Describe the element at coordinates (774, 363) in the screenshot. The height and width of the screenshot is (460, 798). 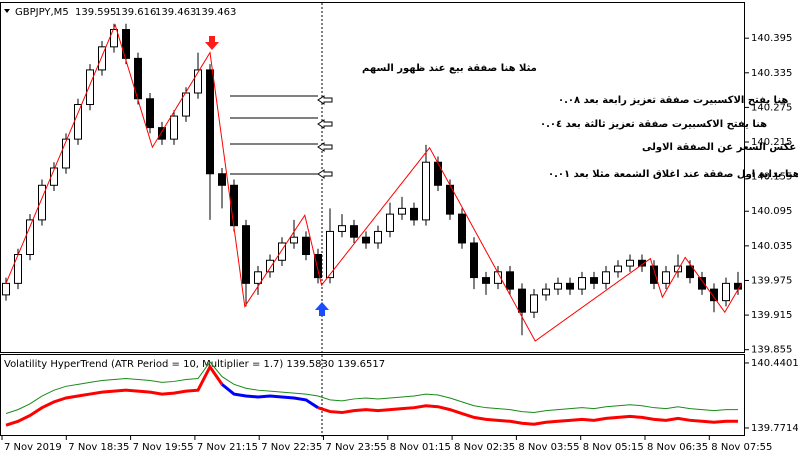
I see `y2-tick-label: 140.4401` at that location.